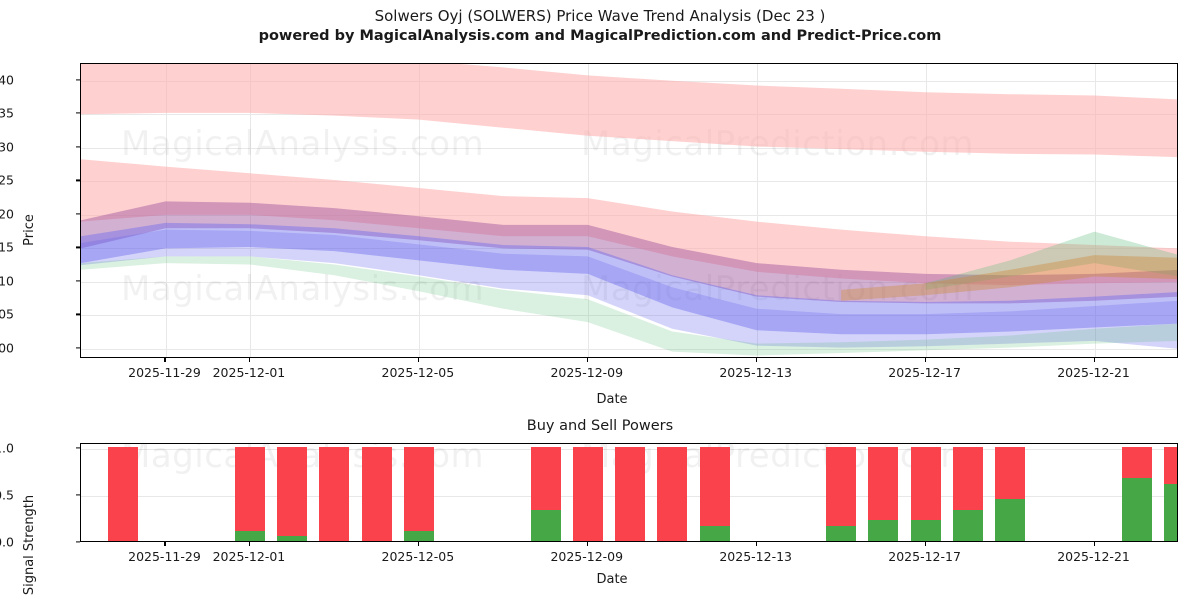  I want to click on price-y-tick-label: 2.05, so click(7, 314).